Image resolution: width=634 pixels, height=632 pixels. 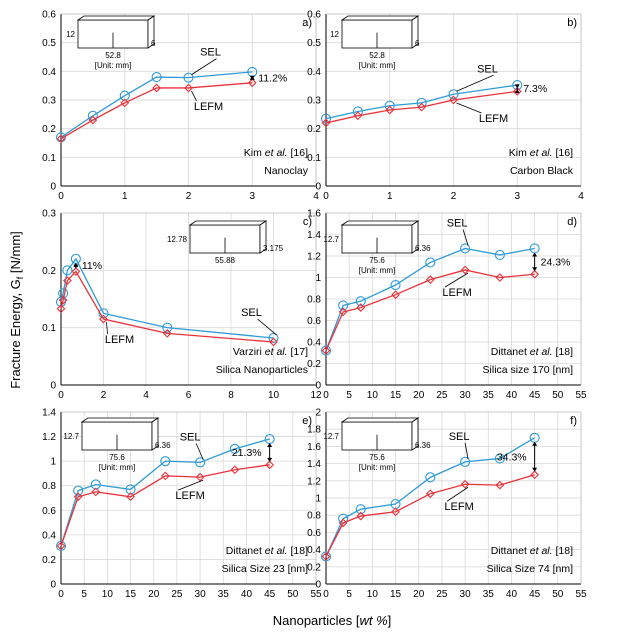 I want to click on x-tick-label: 1, so click(x=390, y=196).